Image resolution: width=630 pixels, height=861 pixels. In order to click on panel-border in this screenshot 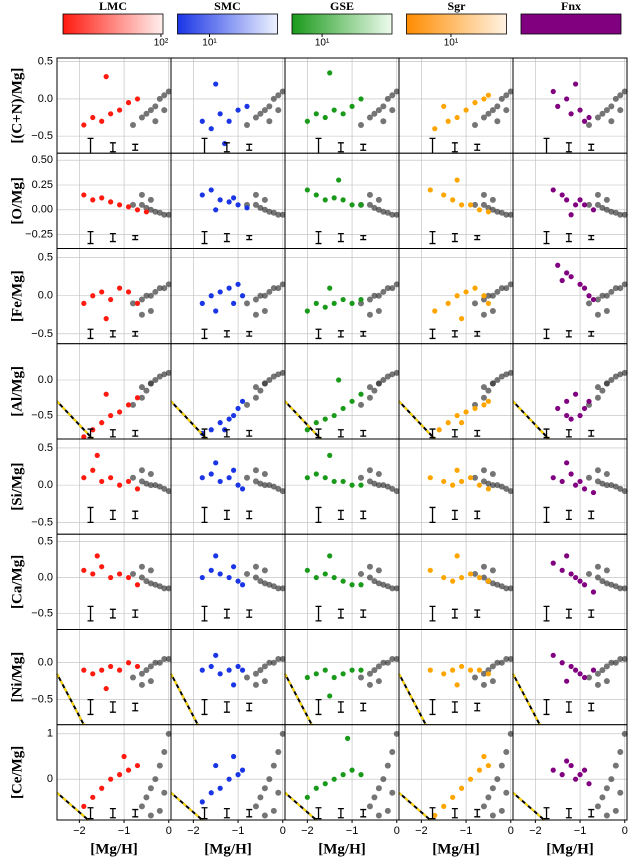, I will do `click(570, 772)`.